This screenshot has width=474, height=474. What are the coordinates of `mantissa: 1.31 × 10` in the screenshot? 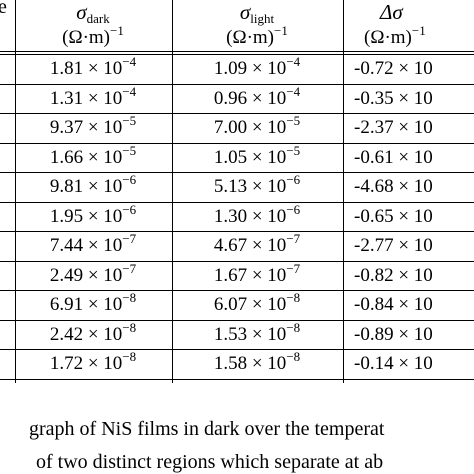 It's located at (86, 98).